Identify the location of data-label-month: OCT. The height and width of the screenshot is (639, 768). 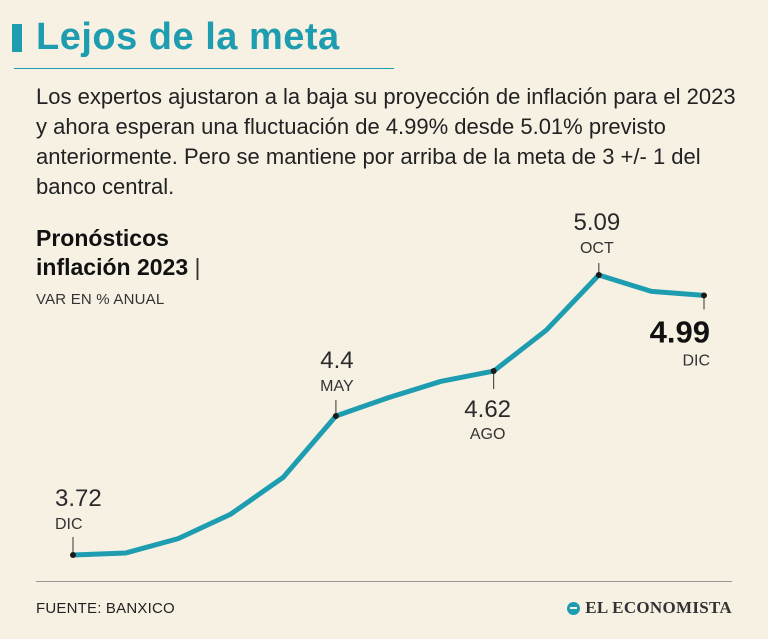
(597, 248).